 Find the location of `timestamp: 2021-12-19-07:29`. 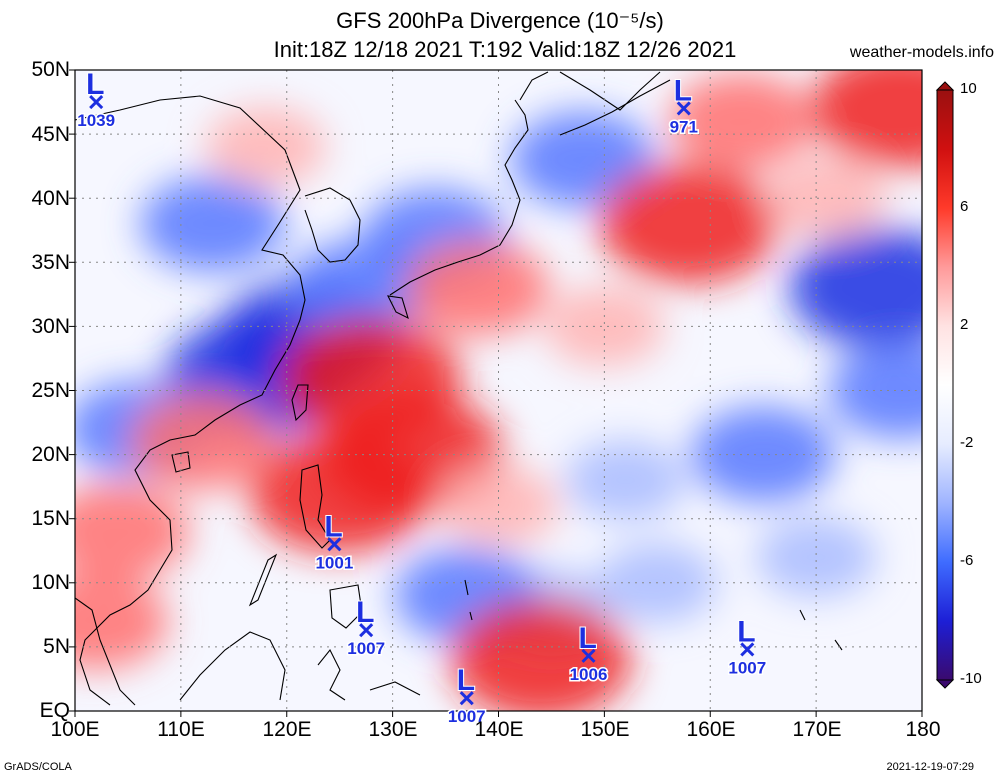

timestamp: 2021-12-19-07:29 is located at coordinates (930, 767).